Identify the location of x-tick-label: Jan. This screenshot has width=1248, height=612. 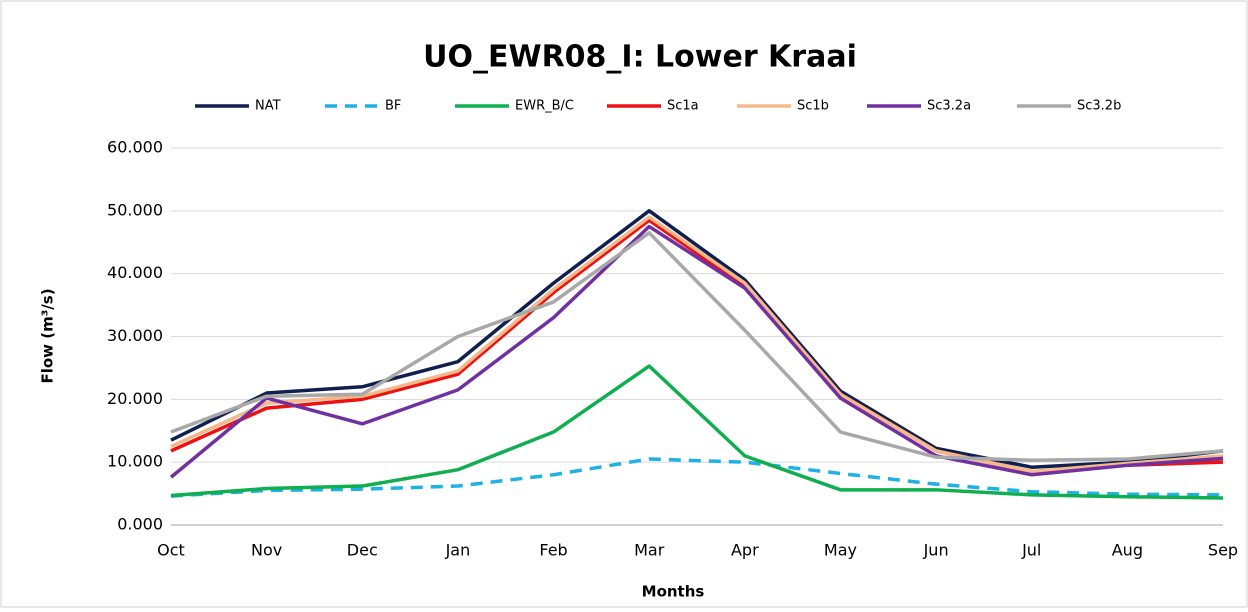
(458, 550).